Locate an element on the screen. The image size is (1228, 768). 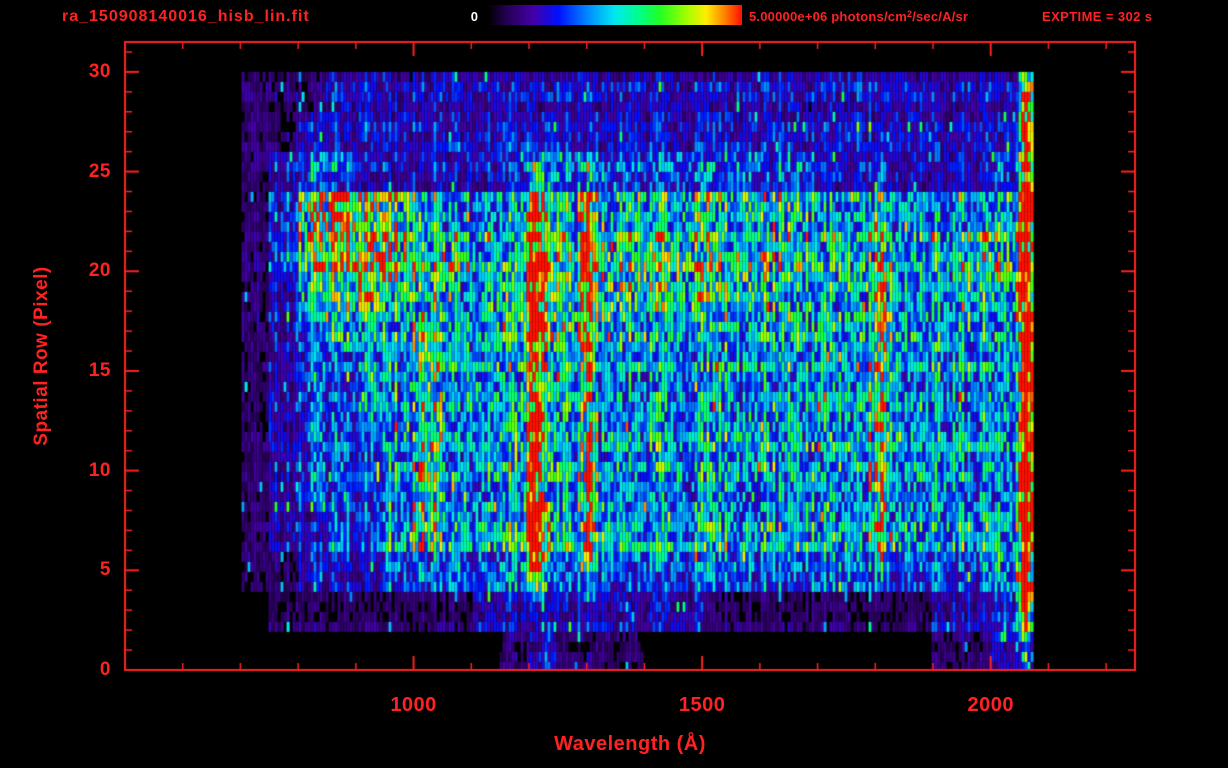
x-tick-label: 2000 is located at coordinates (990, 705).